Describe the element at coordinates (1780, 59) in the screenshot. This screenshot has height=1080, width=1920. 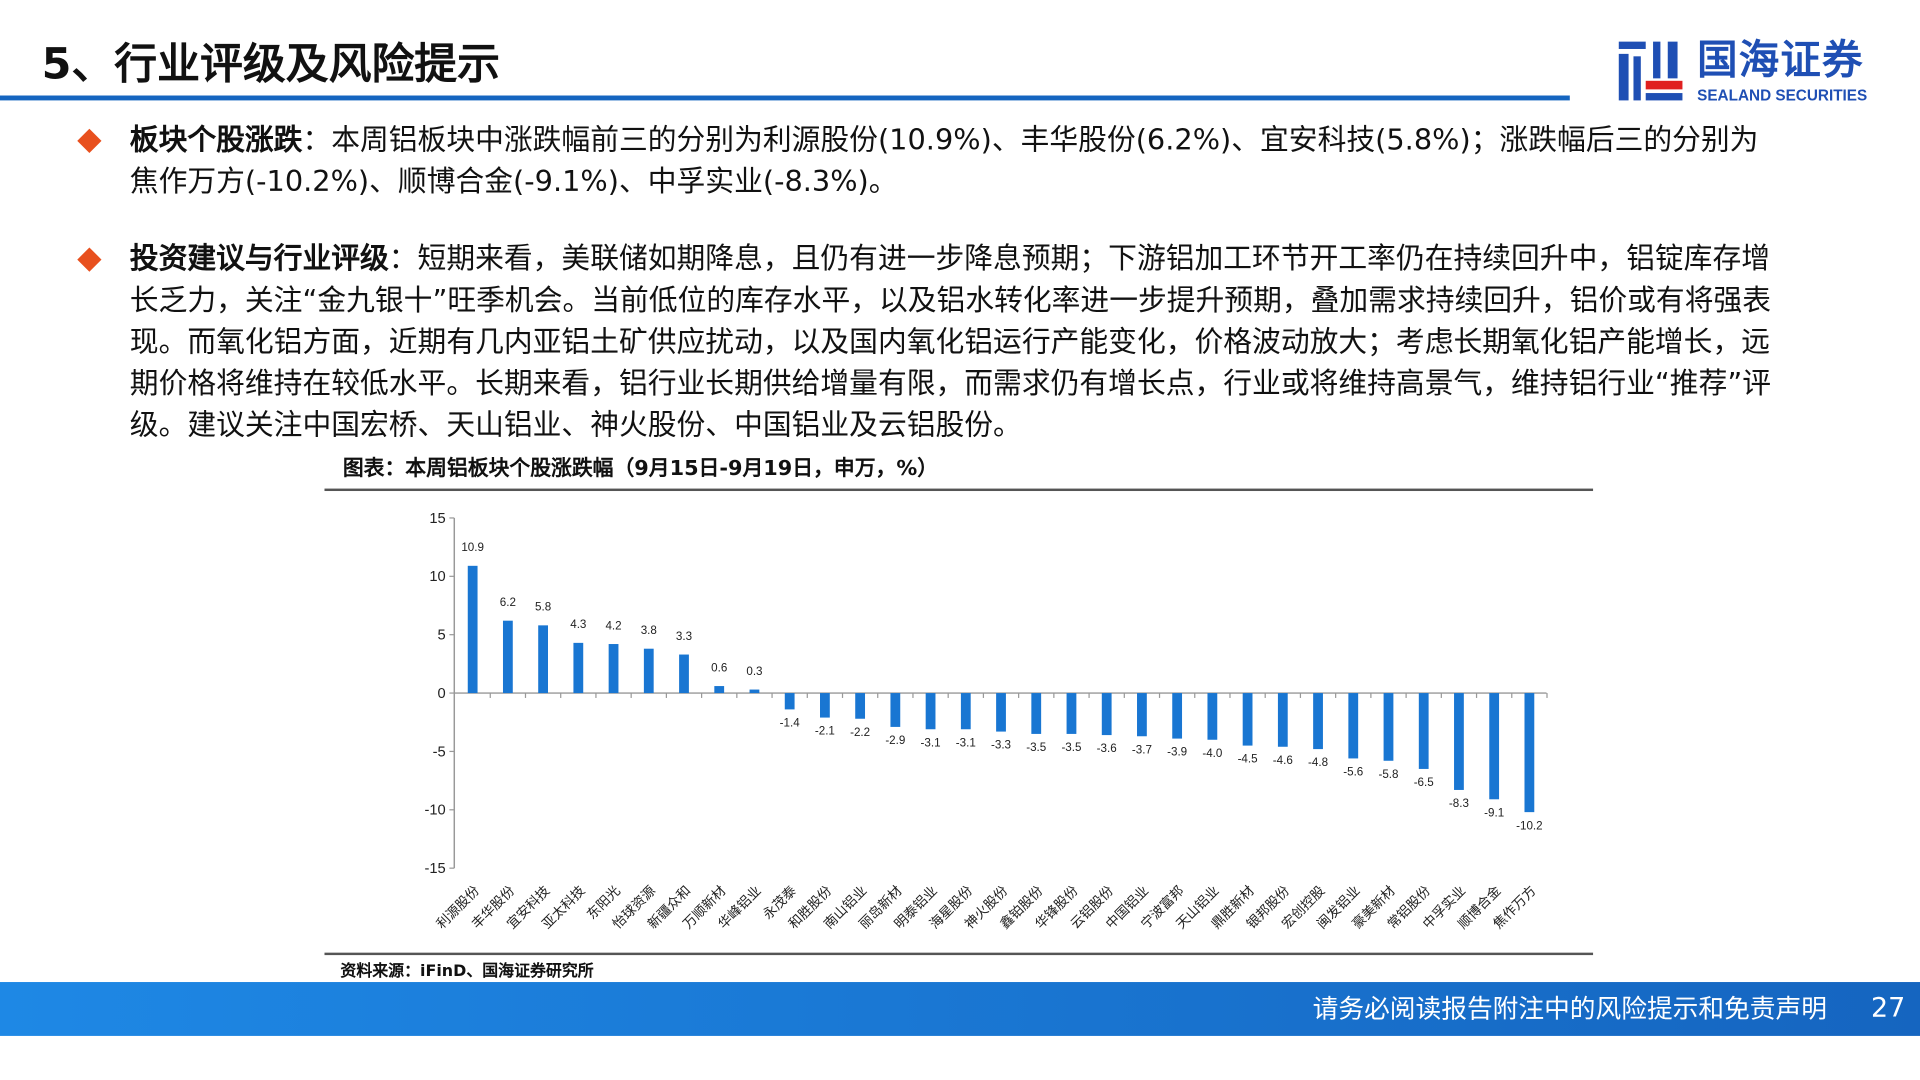
I see `logo-text-cn: 国海证券` at that location.